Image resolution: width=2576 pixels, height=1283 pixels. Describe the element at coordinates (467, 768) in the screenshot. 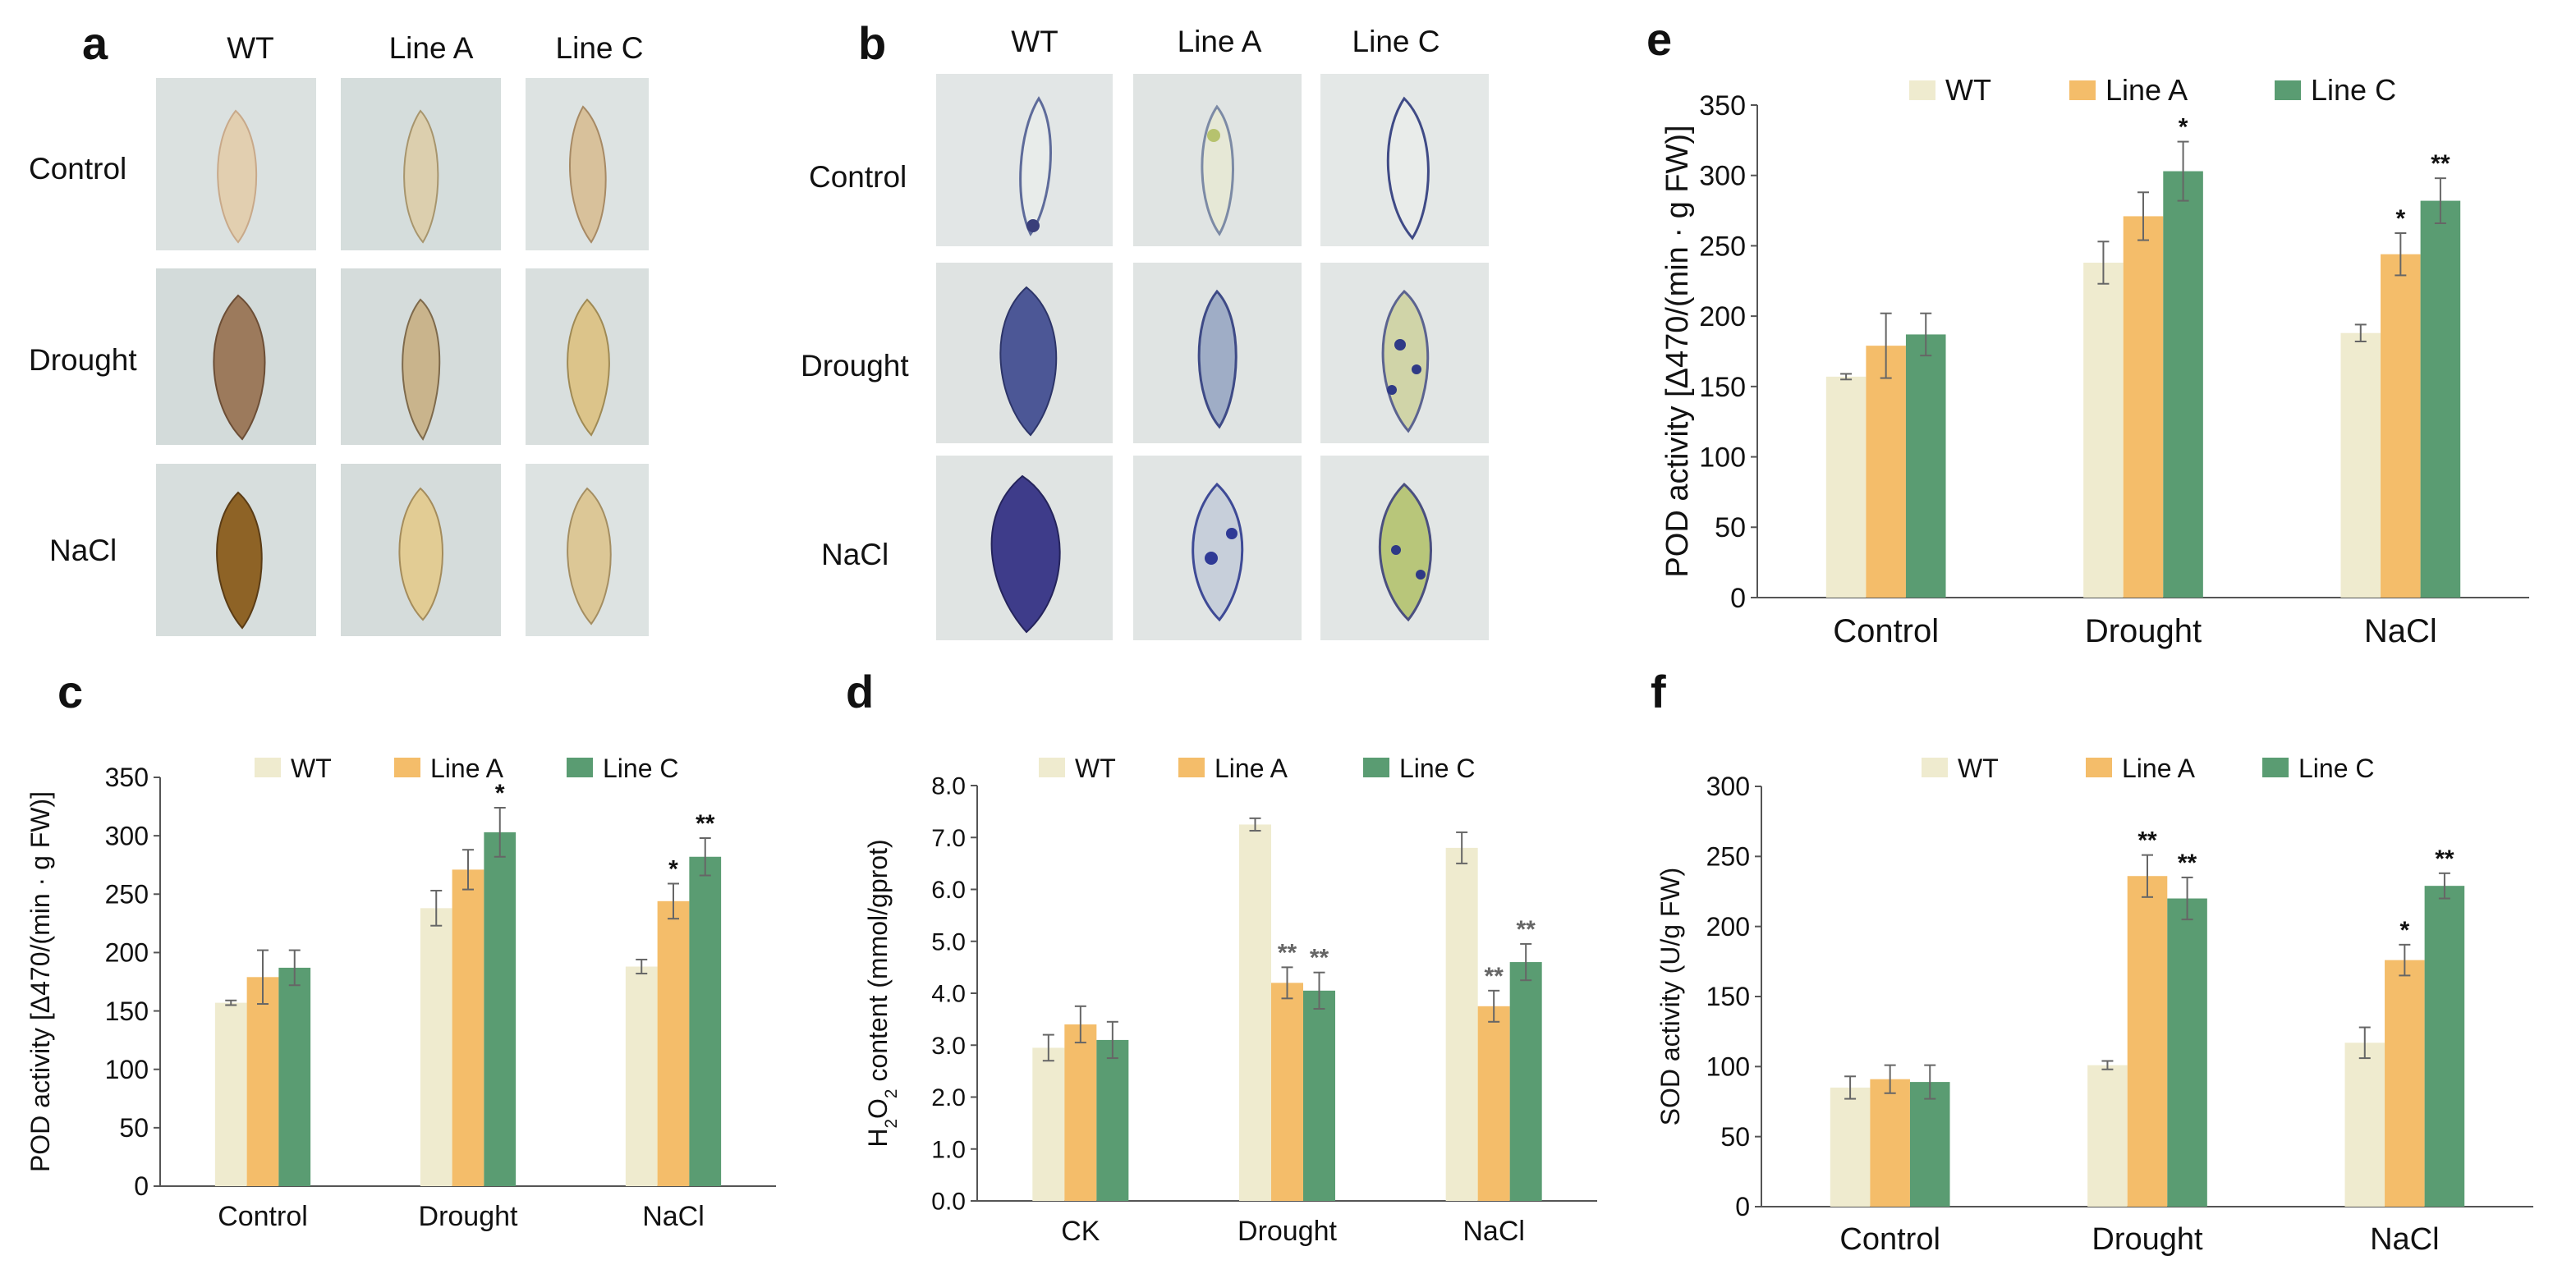

I see `chart-c-legend-label: Line A` at that location.